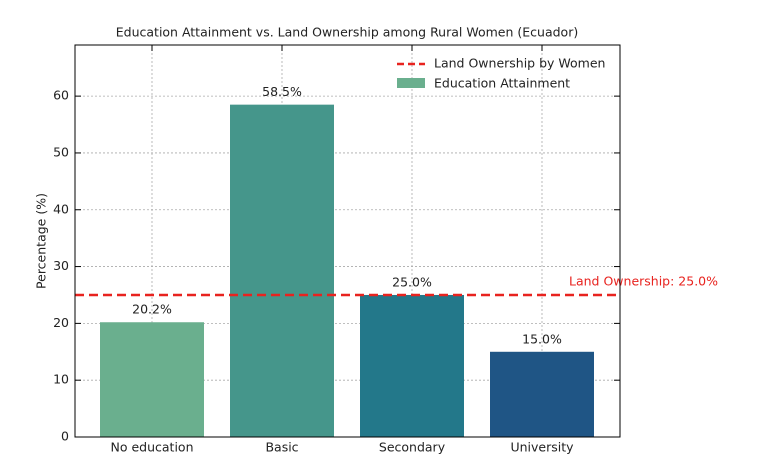 This screenshot has height=454, width=762. I want to click on value-label: 58.5%, so click(282, 91).